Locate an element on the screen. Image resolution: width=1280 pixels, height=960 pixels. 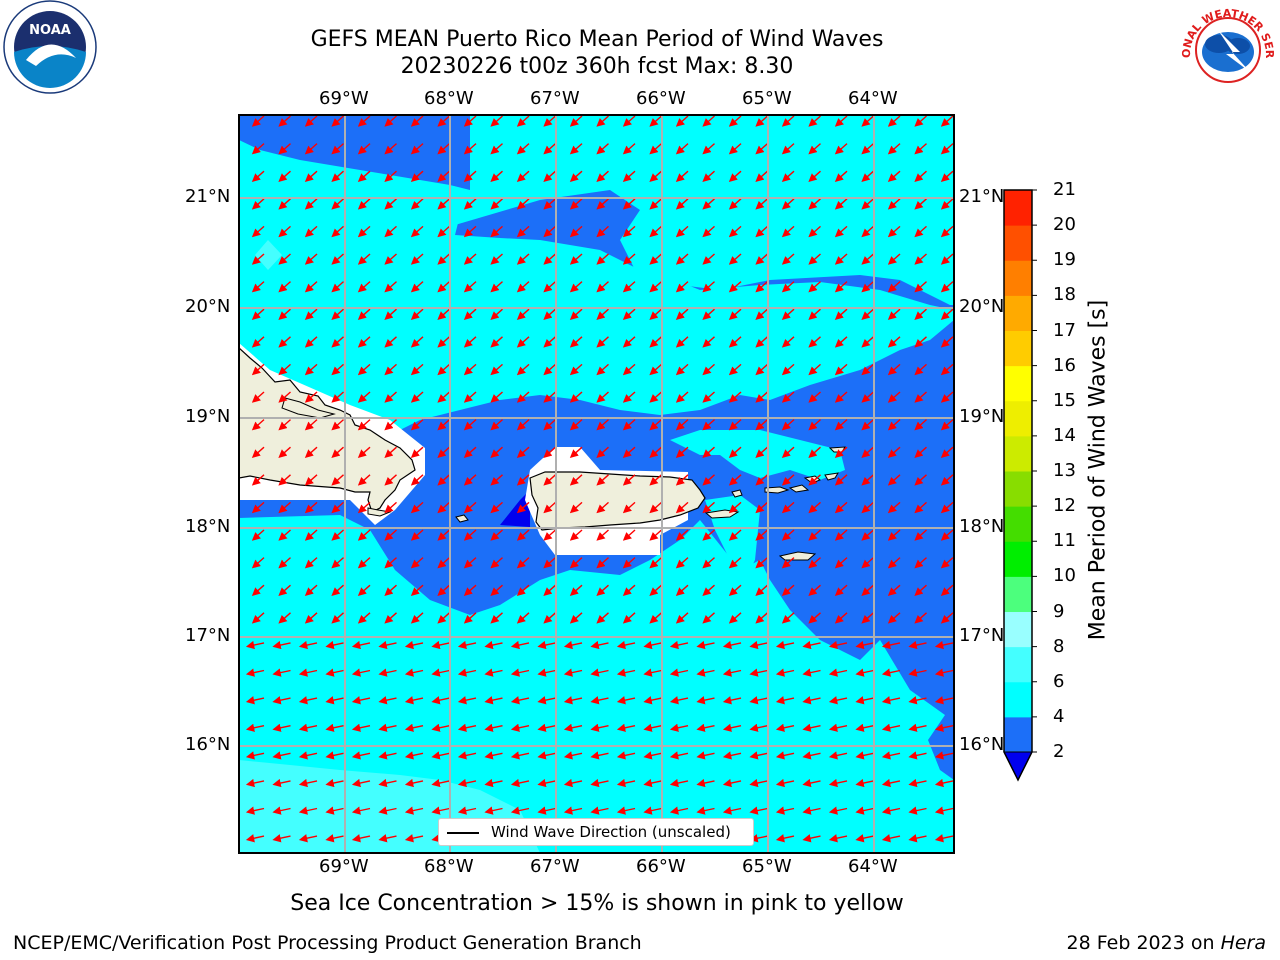
footer-date-text: 28 Feb 2023 on is located at coordinates (1140, 943).